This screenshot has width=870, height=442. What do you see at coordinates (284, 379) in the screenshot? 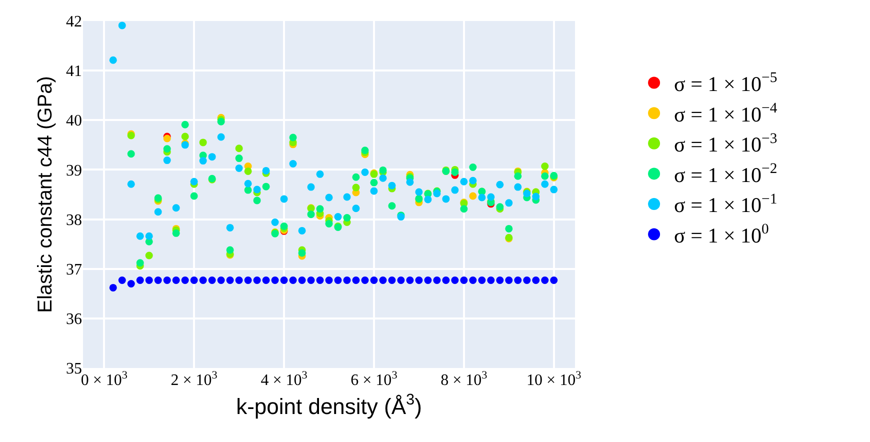
I see `x-tick-label: 4 × 10$^{3}$` at bounding box center [284, 379].